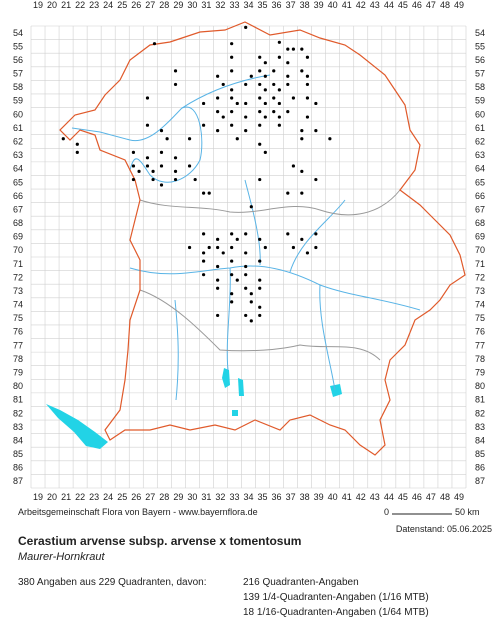 The height and width of the screenshot is (620, 500). Describe the element at coordinates (192, 497) in the screenshot. I see `column-label: 30` at that location.